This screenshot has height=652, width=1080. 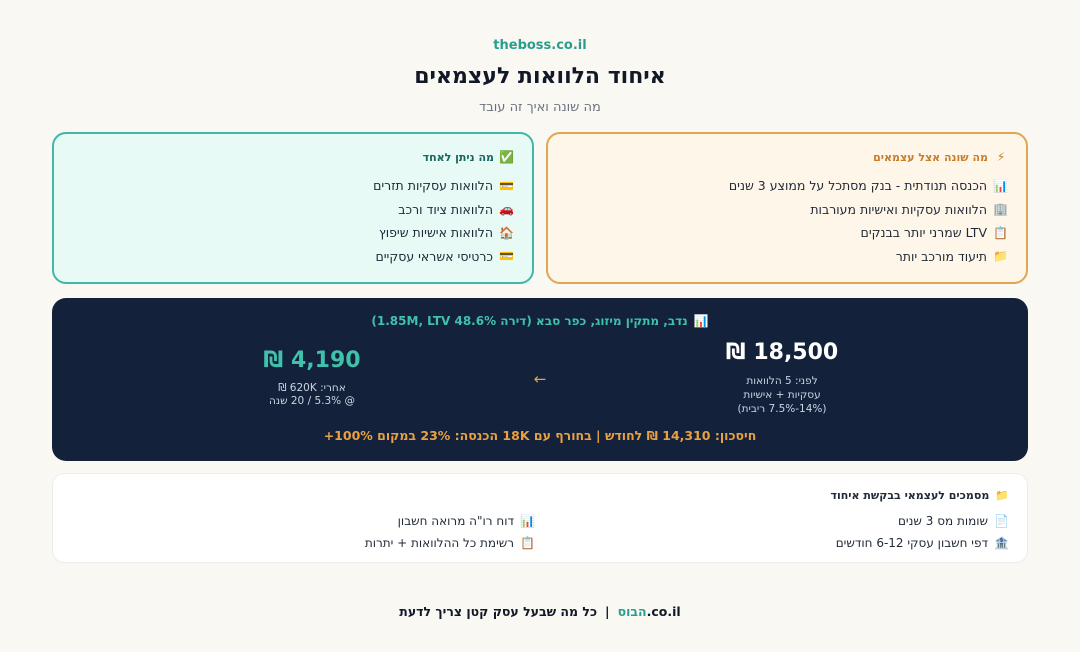 What do you see at coordinates (458, 157) in the screenshot?
I see `what-can-merge-title: מה ניתן לאחד` at bounding box center [458, 157].